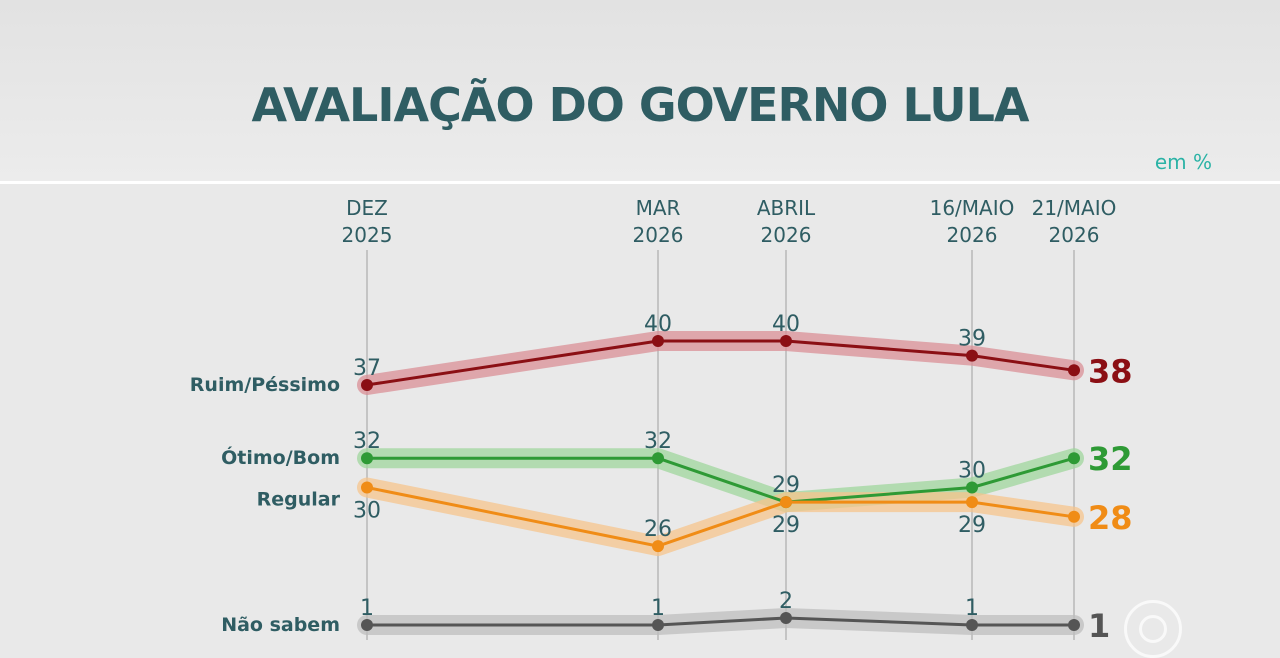 The image size is (1280, 658). What do you see at coordinates (1183, 162) in the screenshot?
I see `unit-label: em %` at bounding box center [1183, 162].